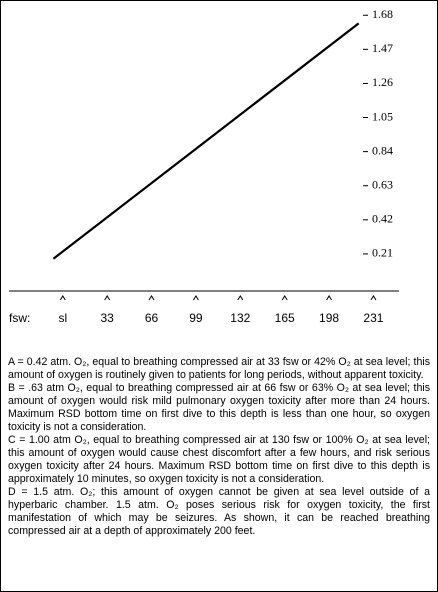 The image size is (438, 592). What do you see at coordinates (382, 82) in the screenshot?
I see `y-tick-label: 1.26` at bounding box center [382, 82].